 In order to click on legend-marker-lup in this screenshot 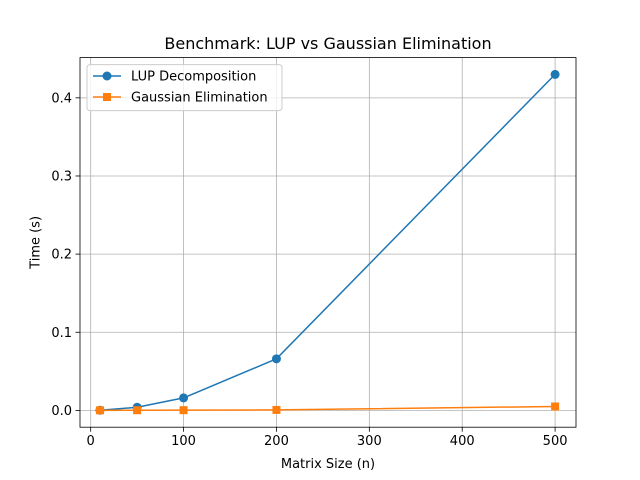, I will do `click(107, 76)`.